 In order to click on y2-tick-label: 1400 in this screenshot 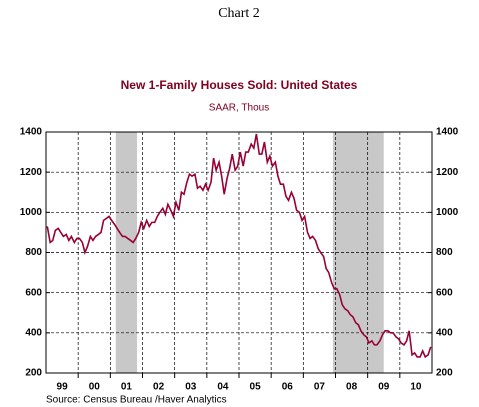, I will do `click(447, 132)`.